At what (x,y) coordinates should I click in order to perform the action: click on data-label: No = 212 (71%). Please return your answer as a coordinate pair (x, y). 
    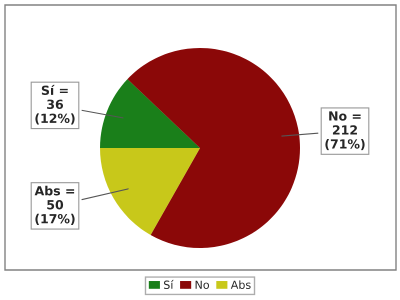
    Looking at the image, I should click on (345, 130).